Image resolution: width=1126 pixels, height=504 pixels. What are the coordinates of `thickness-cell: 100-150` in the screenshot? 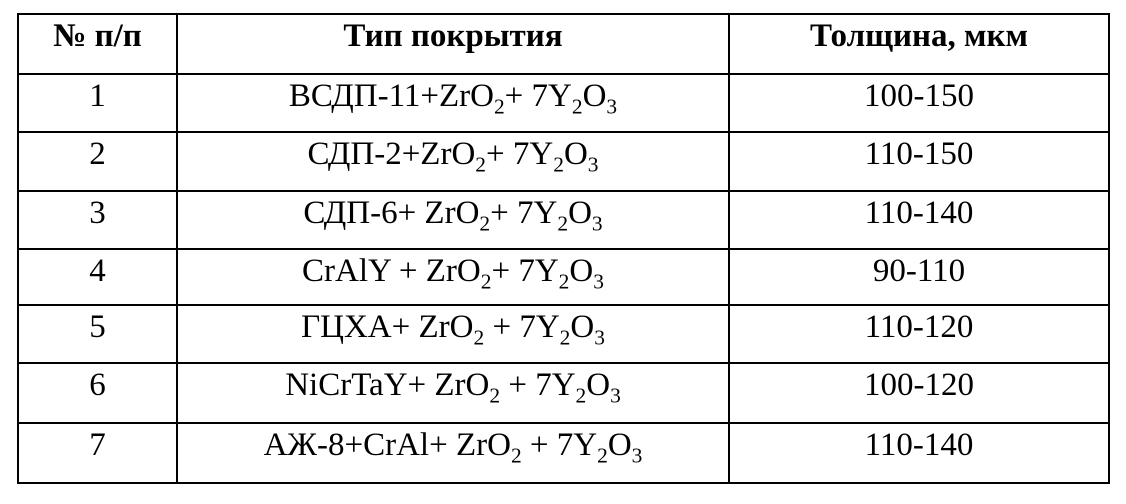 It's located at (919, 103).